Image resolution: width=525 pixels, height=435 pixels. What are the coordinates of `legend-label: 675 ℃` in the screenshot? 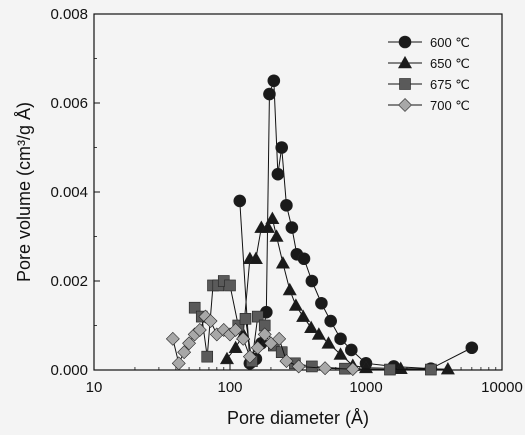 It's located at (450, 84).